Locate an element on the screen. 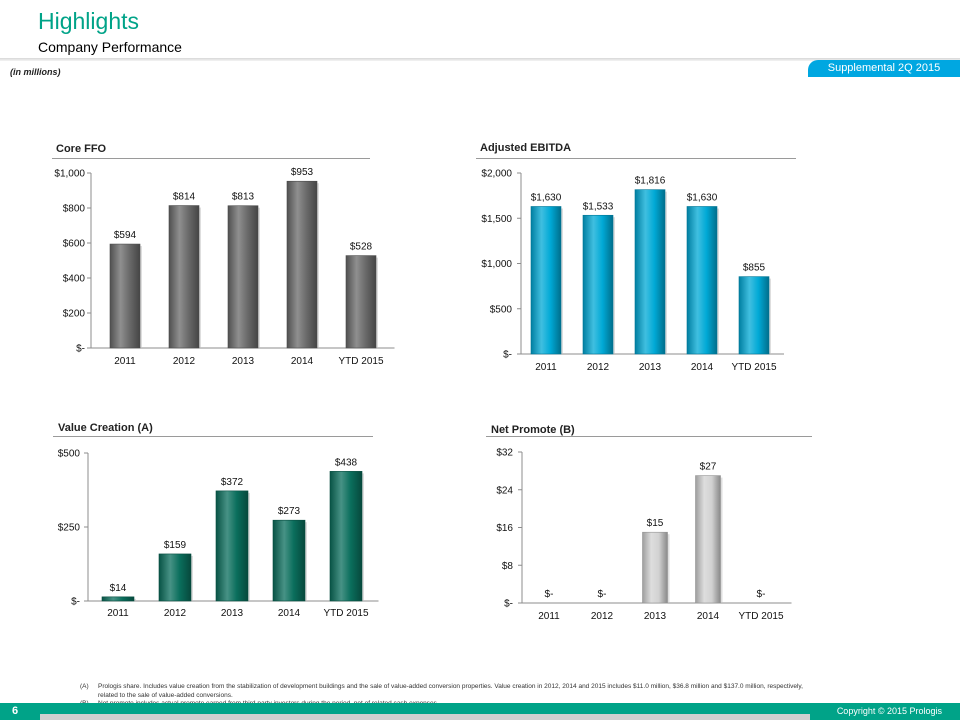 The image size is (960, 720). y-tick-label: $32 is located at coordinates (504, 453).